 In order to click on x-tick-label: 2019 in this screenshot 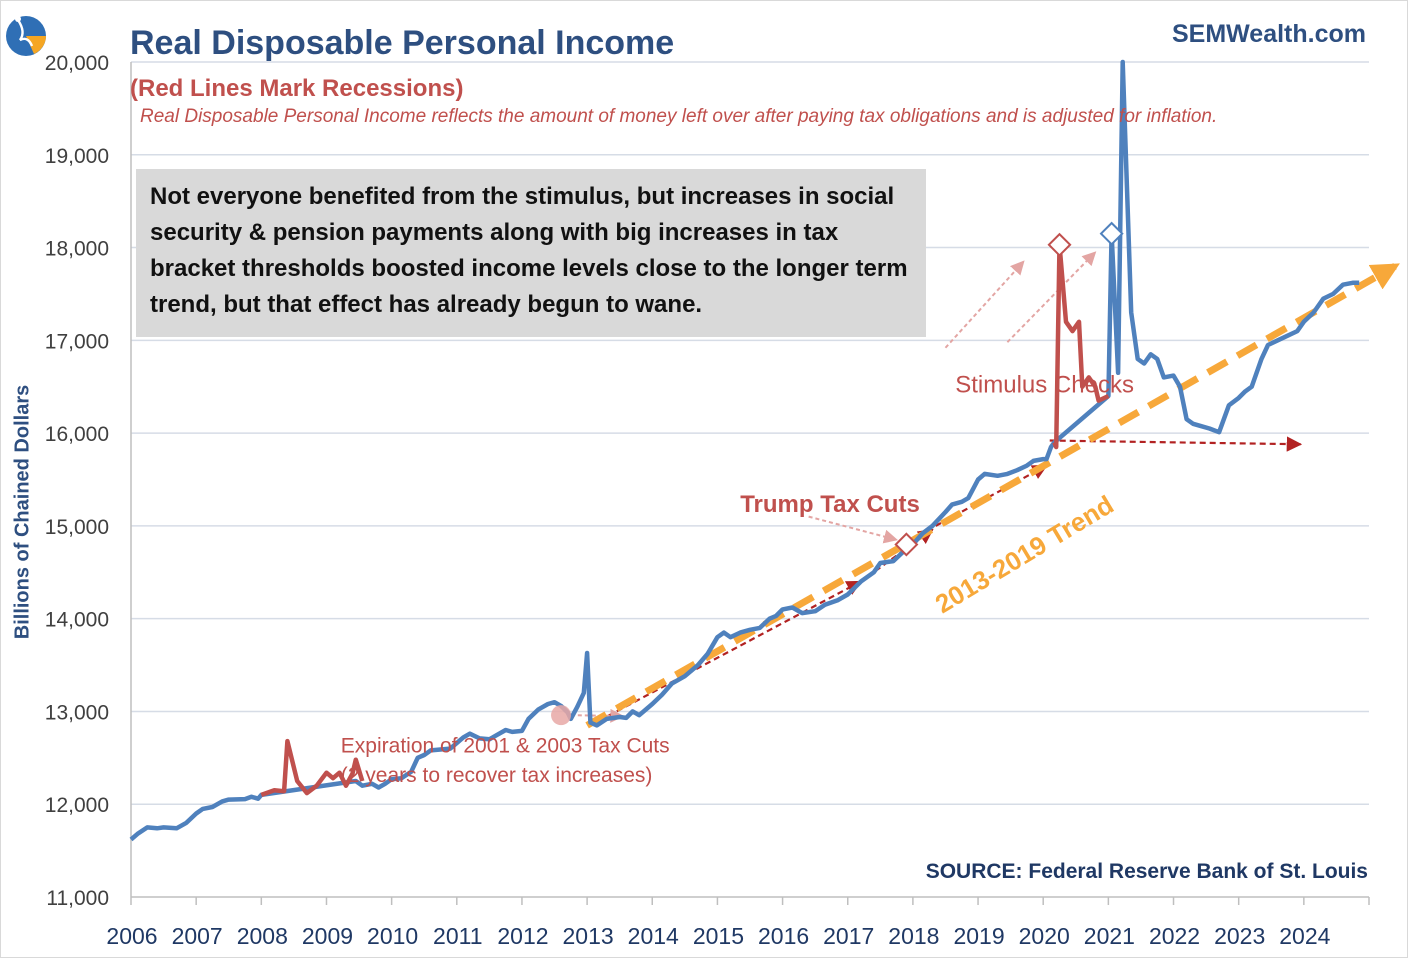, I will do `click(978, 936)`.